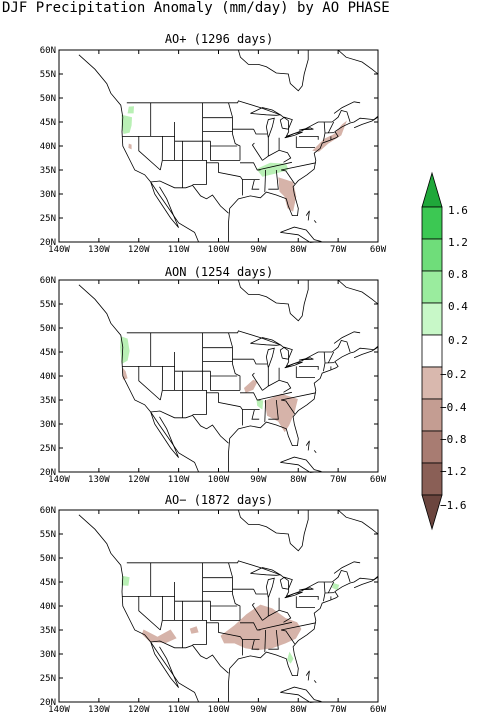  I want to click on cb-label-neg-1: −0.4, so click(453, 407).